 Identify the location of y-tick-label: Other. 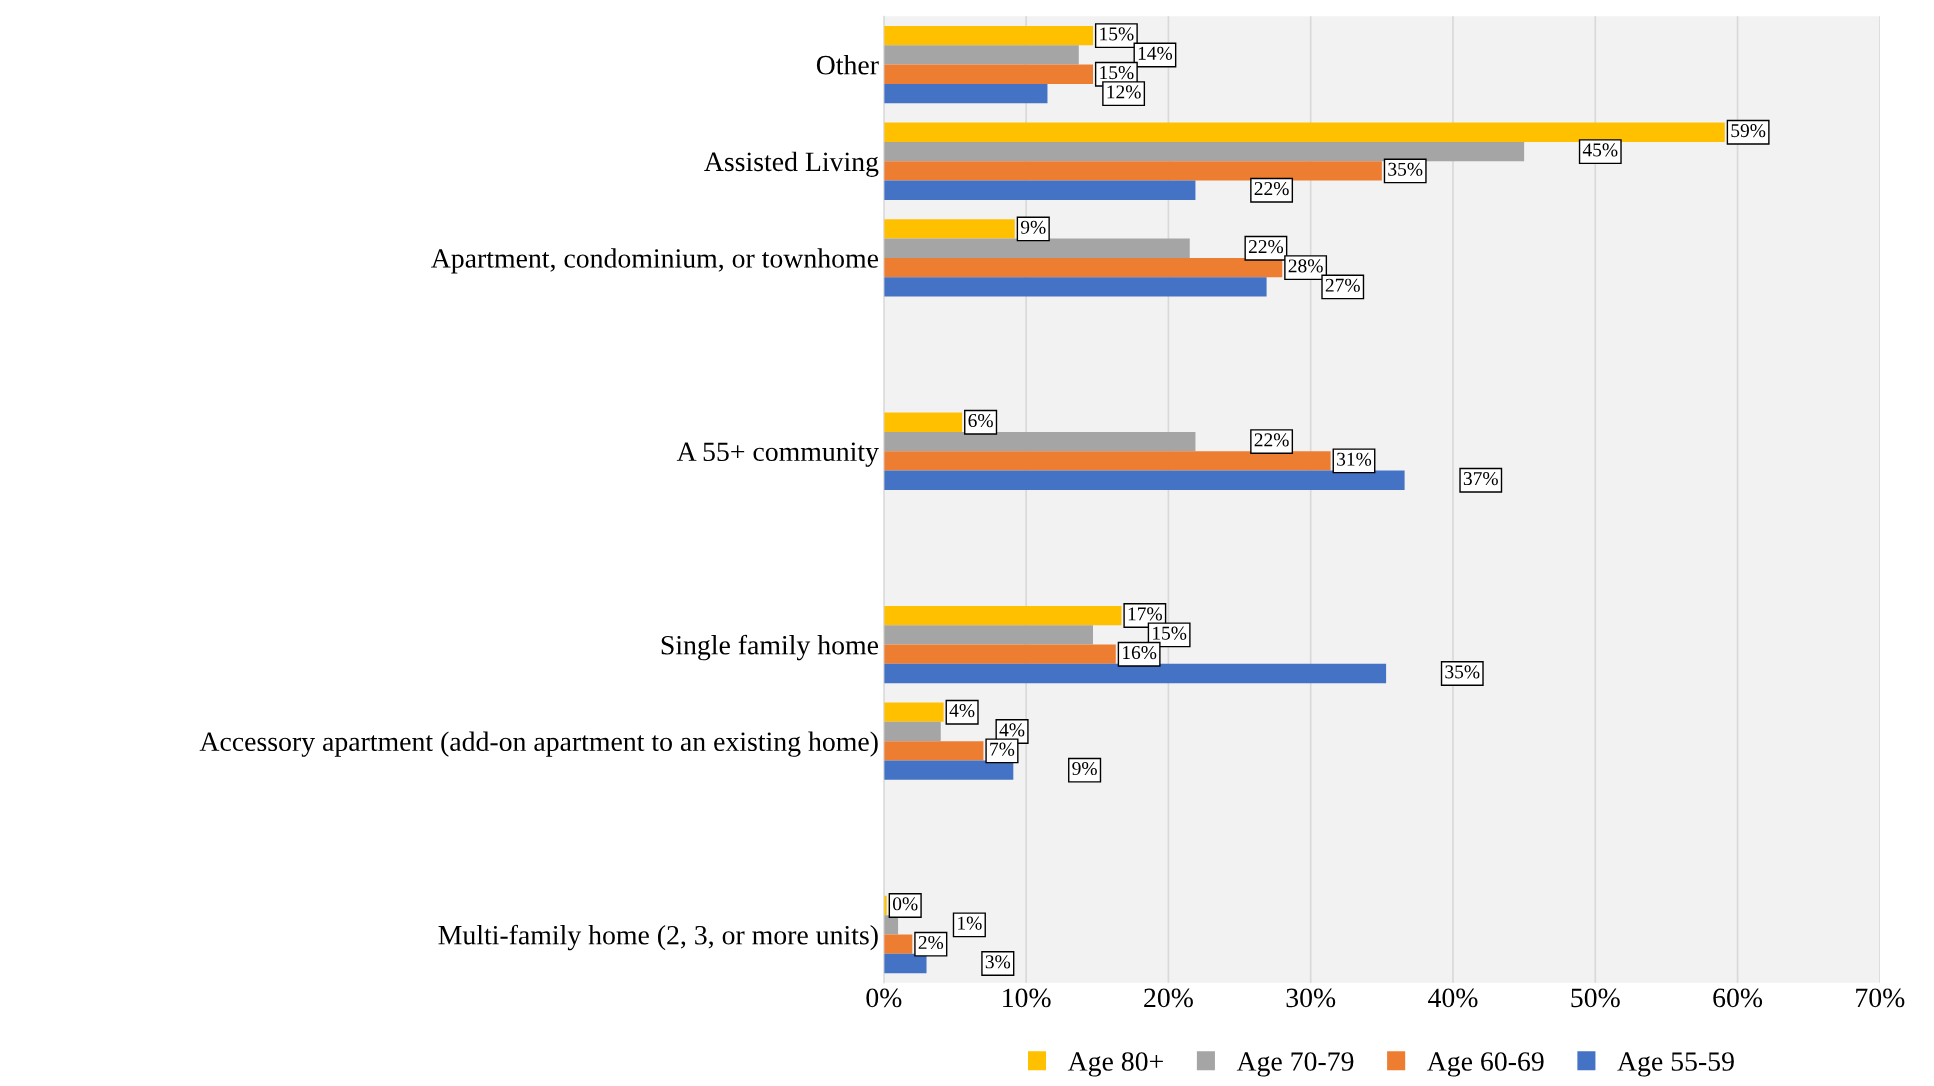
(847, 64).